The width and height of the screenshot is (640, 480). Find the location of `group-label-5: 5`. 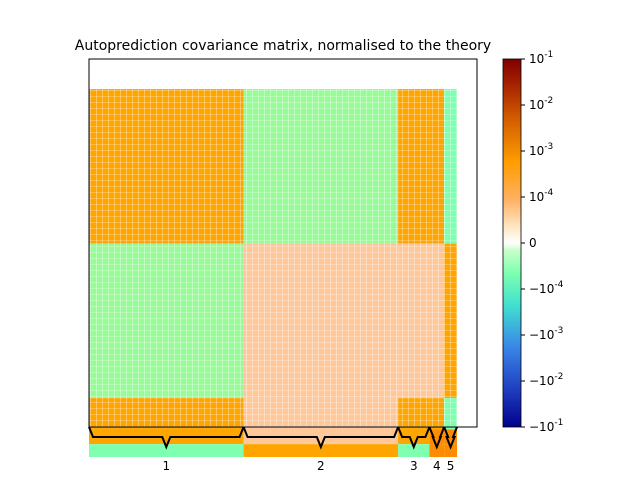

group-label-5: 5 is located at coordinates (451, 466).